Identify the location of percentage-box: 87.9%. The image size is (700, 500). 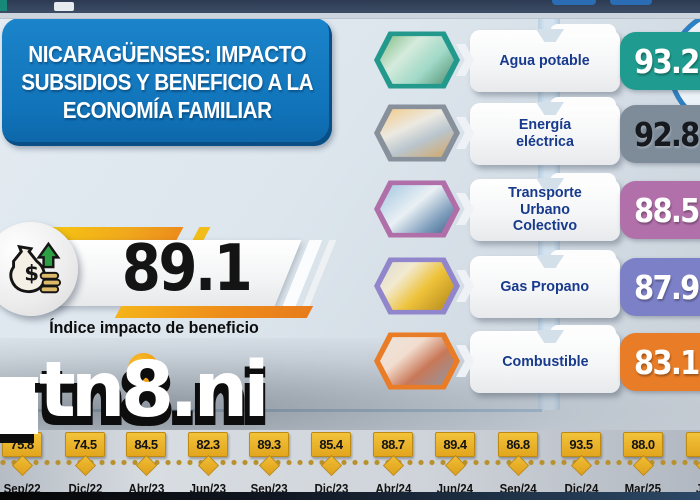
(660, 287).